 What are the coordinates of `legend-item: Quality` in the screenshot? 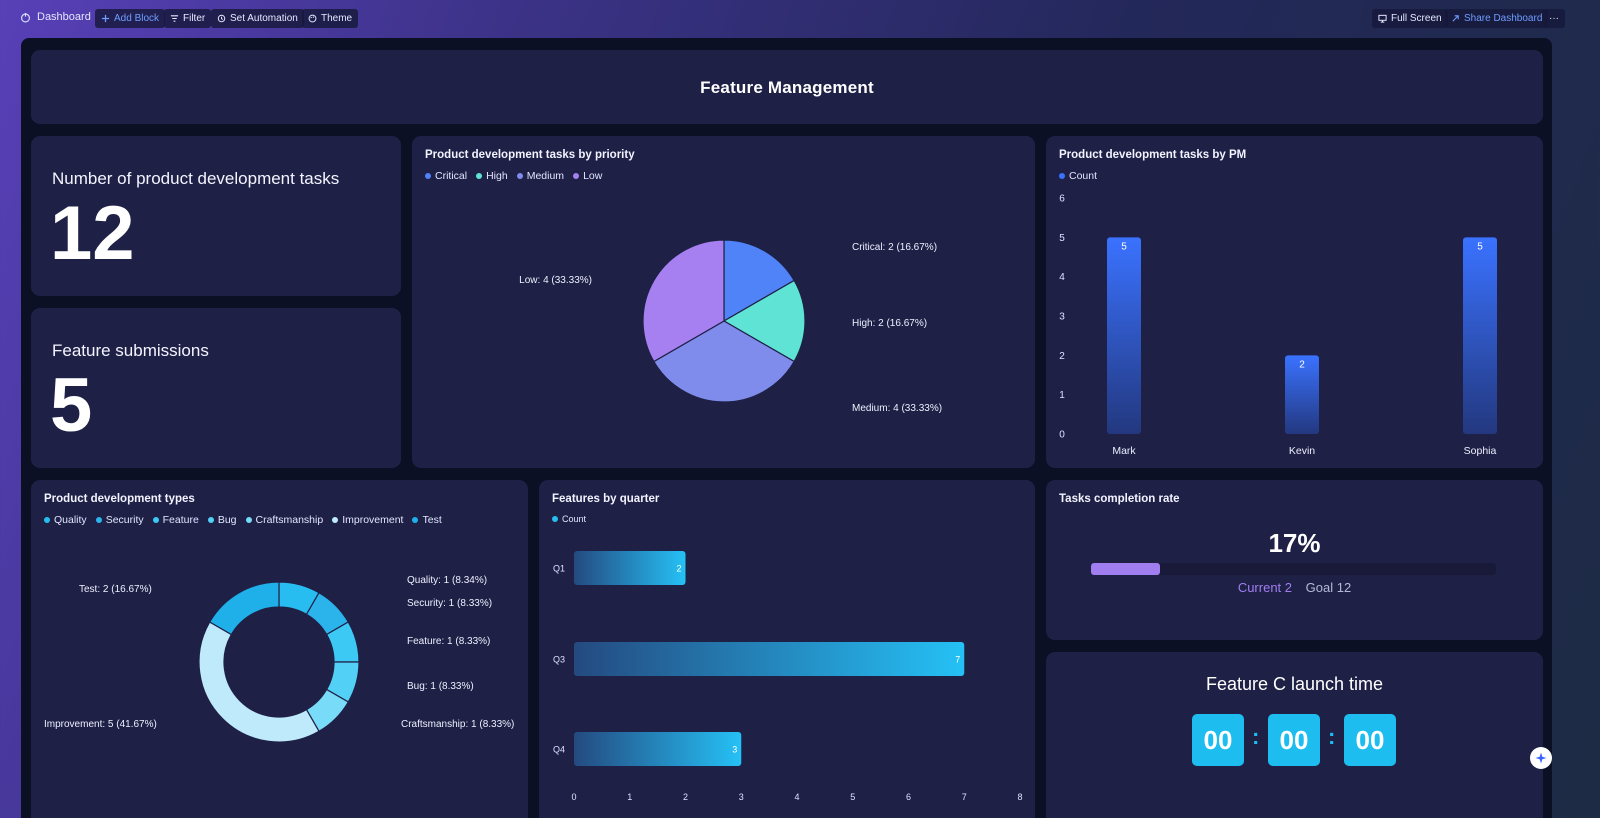 It's located at (65, 520).